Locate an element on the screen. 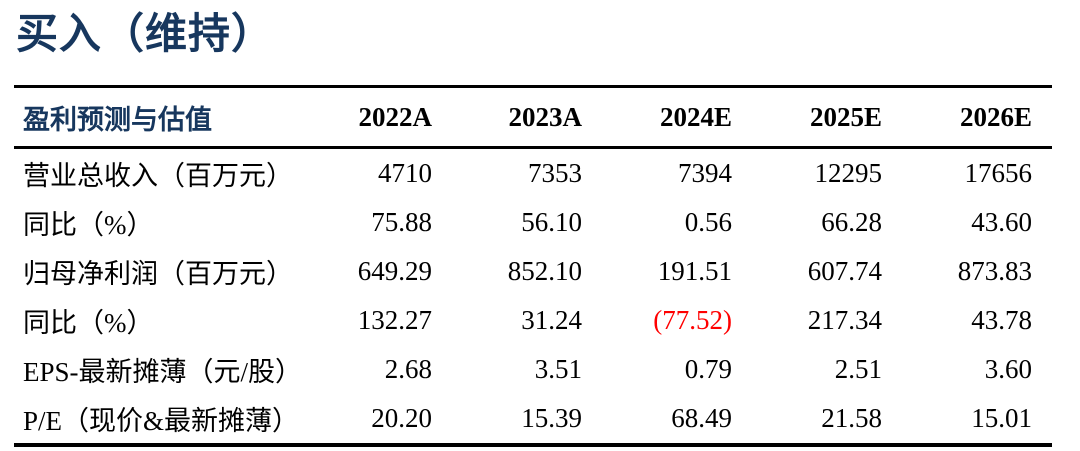 The width and height of the screenshot is (1080, 451). cell-value: 873.83 is located at coordinates (994, 271).